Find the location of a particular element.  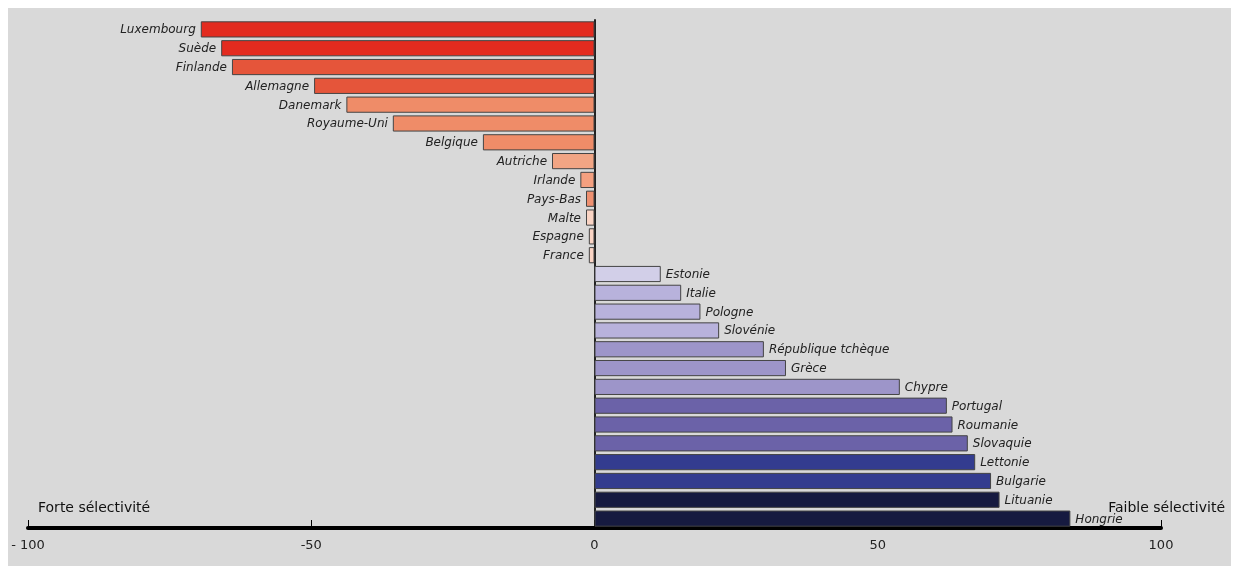

y-tick-label: Malte is located at coordinates (564, 217).